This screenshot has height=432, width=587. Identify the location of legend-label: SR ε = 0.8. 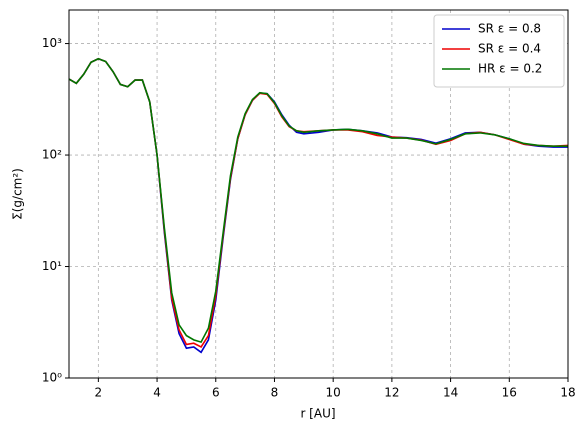
(509, 29).